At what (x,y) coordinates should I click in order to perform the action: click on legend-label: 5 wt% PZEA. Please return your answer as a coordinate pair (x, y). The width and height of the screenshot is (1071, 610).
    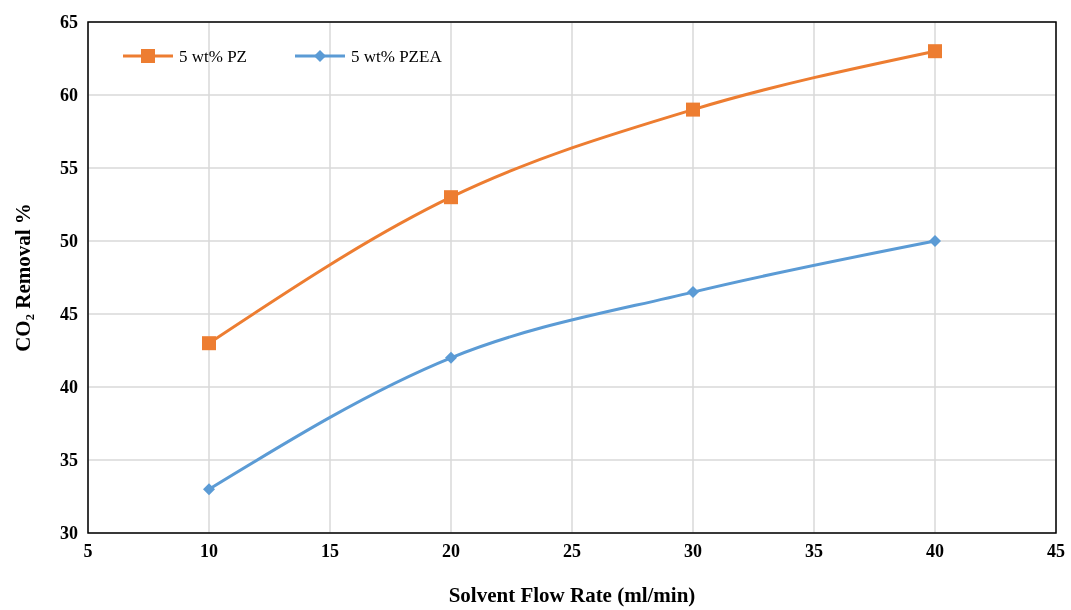
    Looking at the image, I should click on (397, 56).